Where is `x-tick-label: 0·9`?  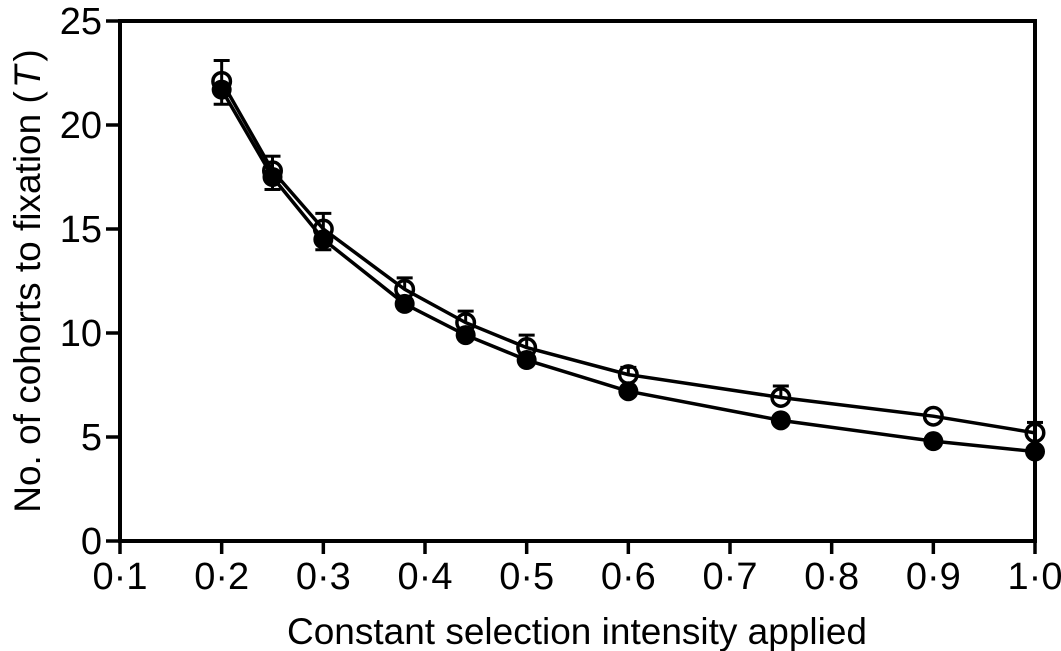
x-tick-label: 0·9 is located at coordinates (933, 577).